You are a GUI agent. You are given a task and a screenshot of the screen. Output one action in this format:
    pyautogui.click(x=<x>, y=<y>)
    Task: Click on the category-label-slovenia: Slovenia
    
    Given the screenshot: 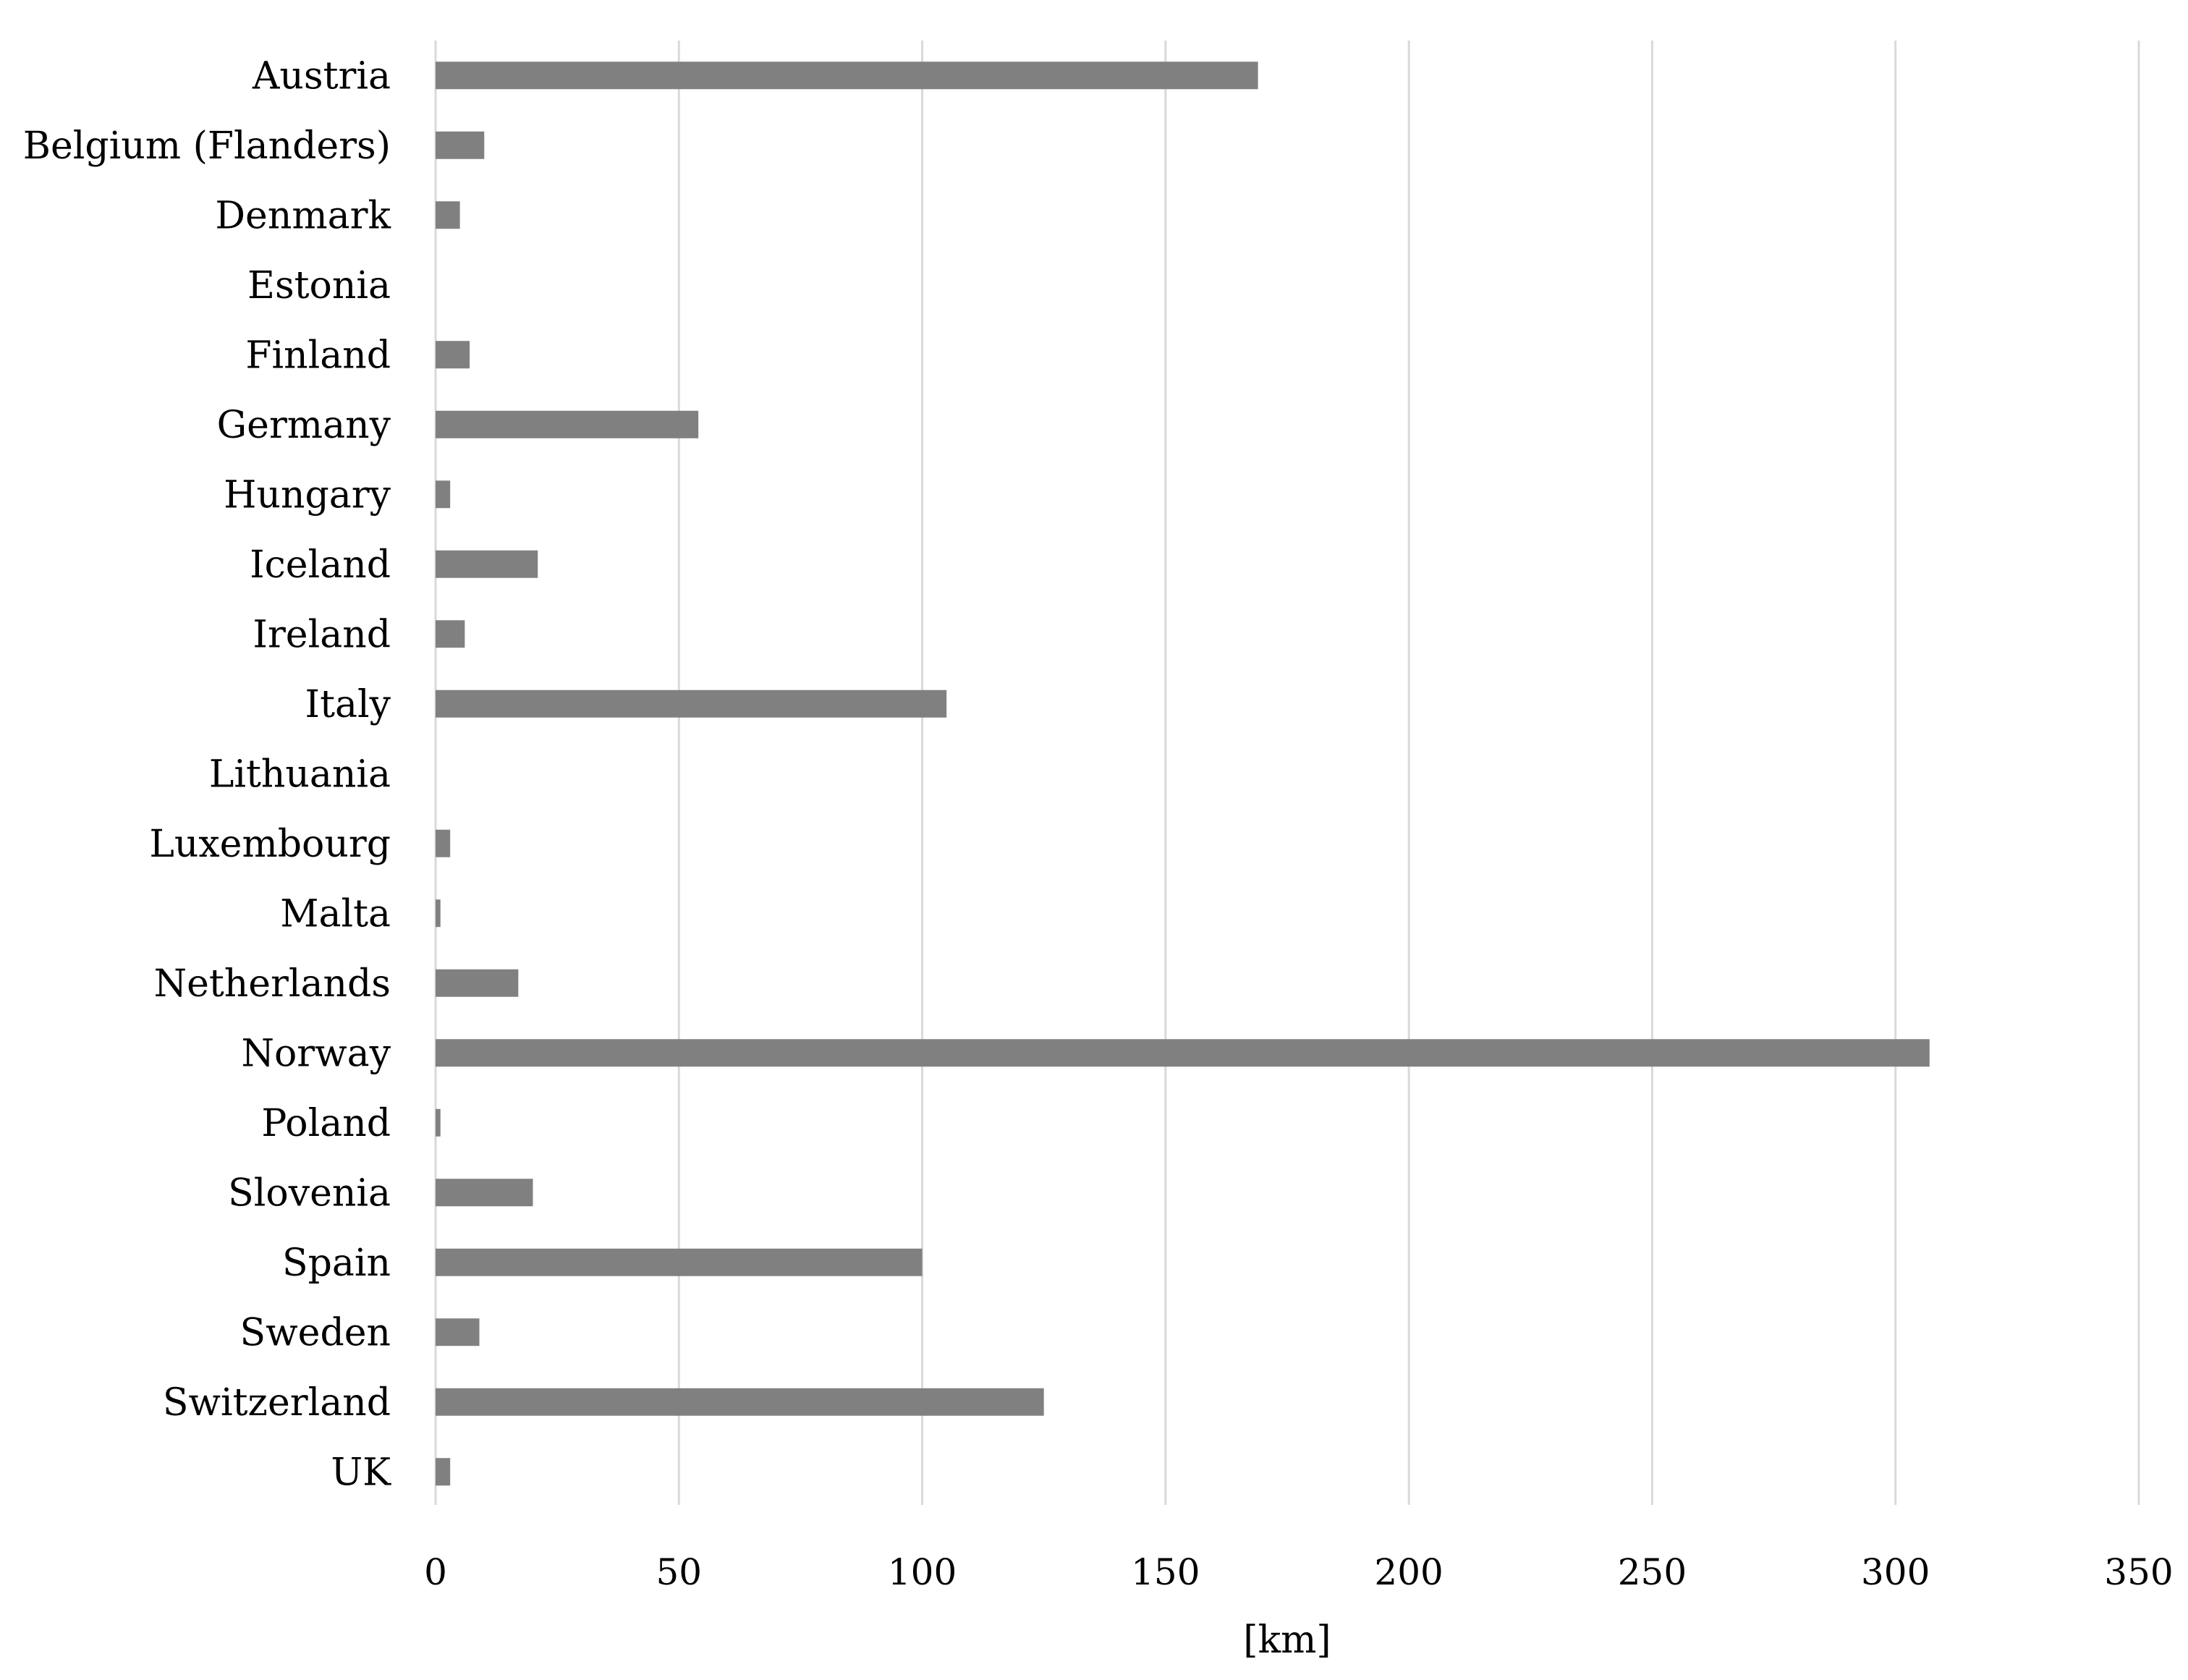 What is the action you would take?
    pyautogui.click(x=309, y=1193)
    